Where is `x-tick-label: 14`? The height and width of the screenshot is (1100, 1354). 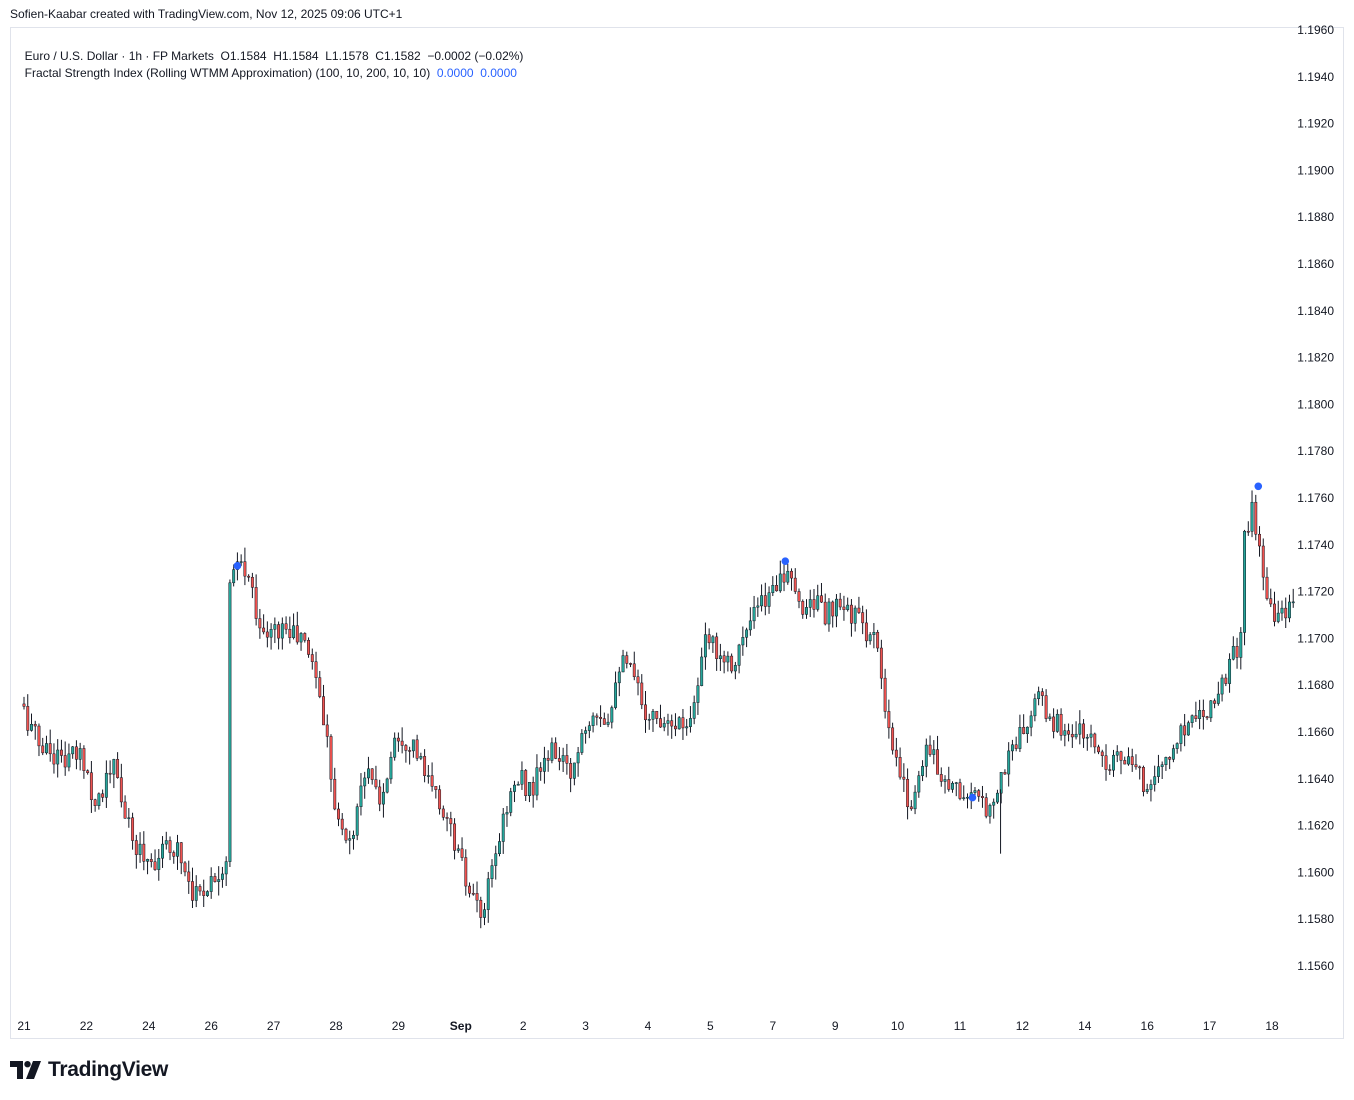
x-tick-label: 14 is located at coordinates (1085, 1026).